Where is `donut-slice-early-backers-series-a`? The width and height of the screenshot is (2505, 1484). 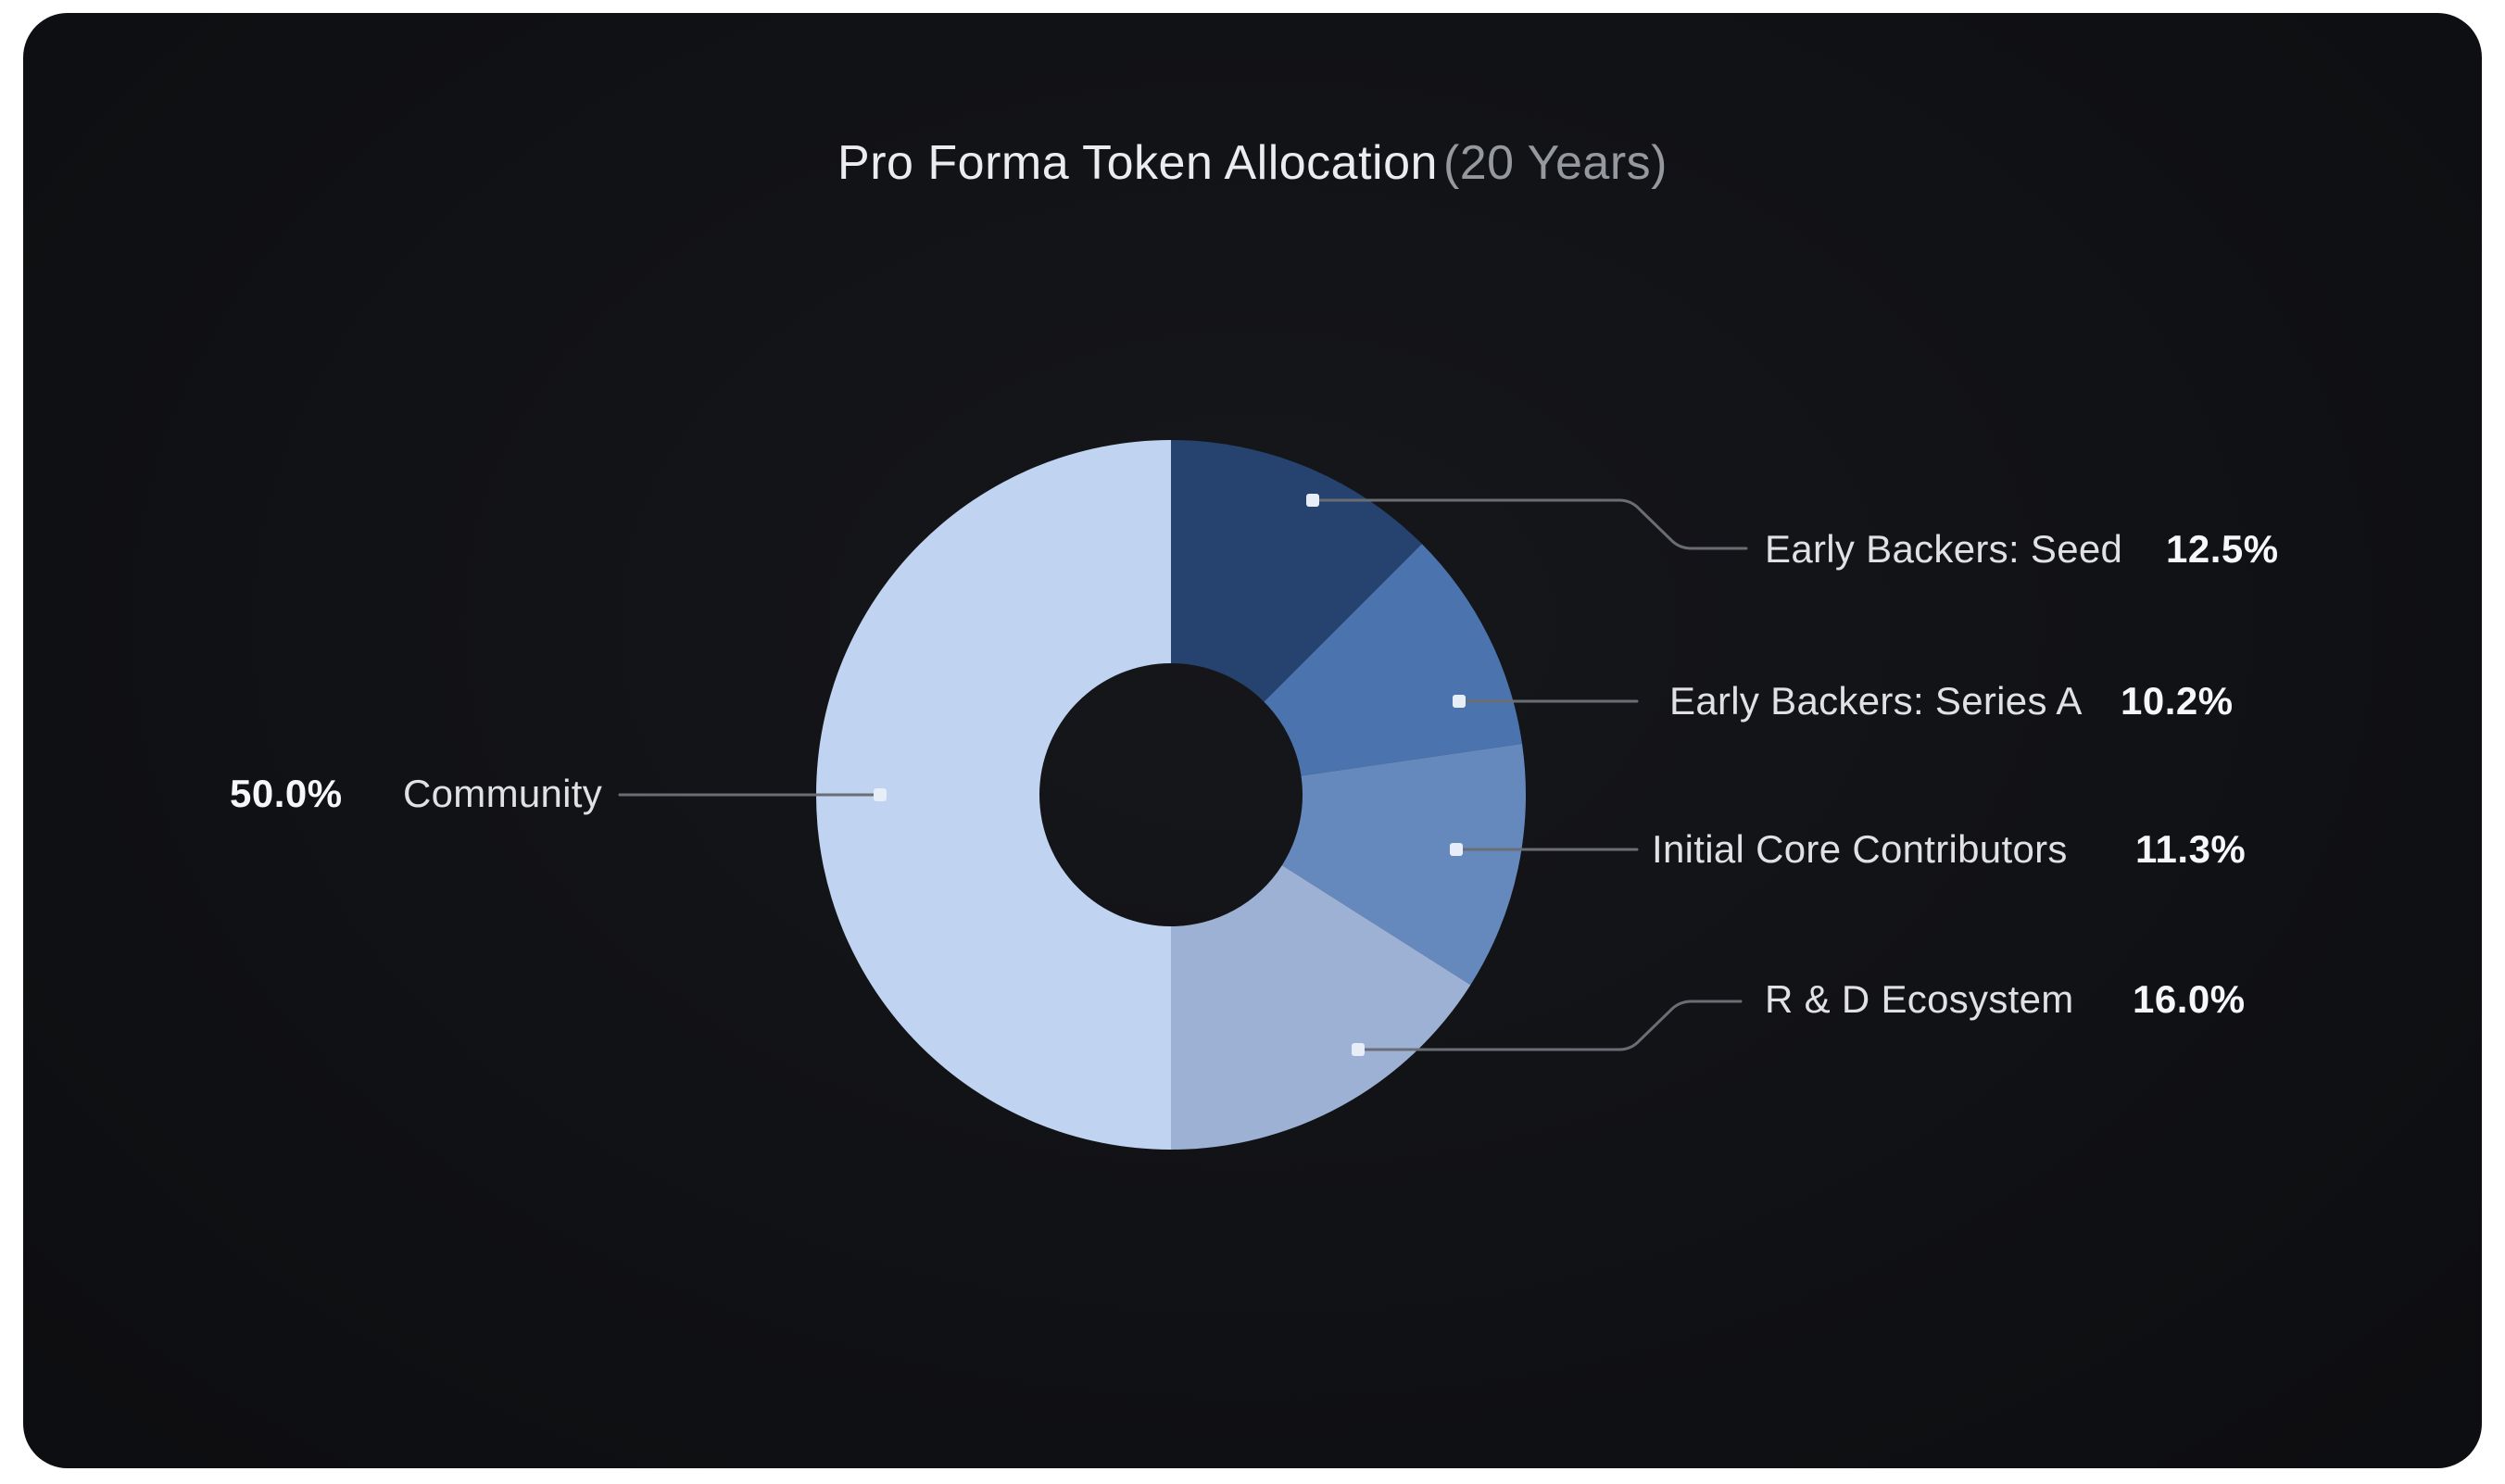
donut-slice-early-backers-series-a is located at coordinates (1394, 660).